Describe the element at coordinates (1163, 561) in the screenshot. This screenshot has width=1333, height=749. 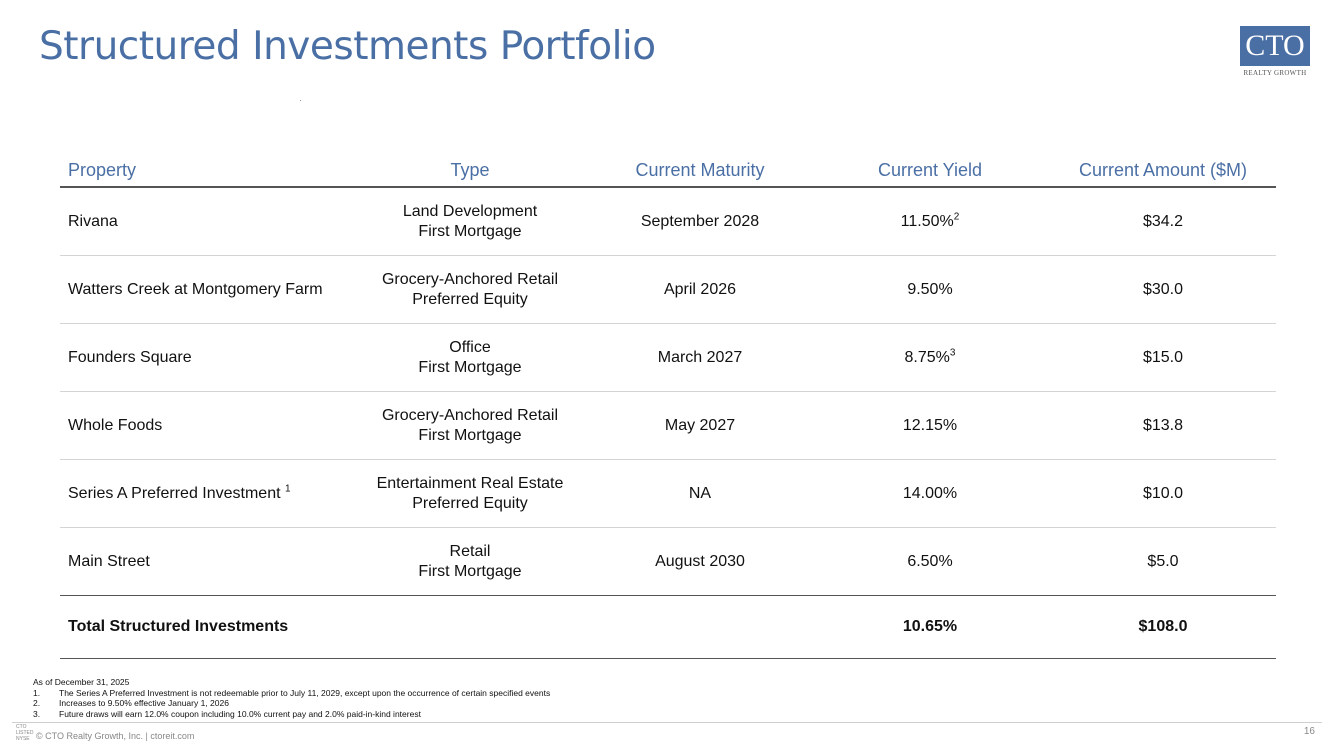
I see `cell-amount: $5.0` at that location.